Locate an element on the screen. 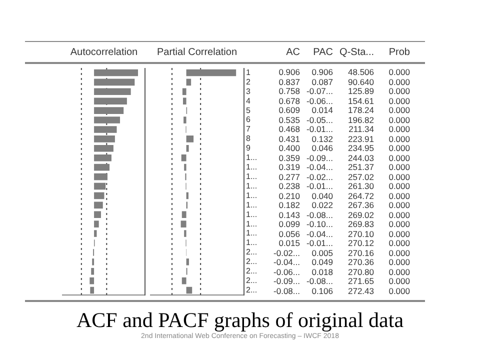  text: PAC is located at coordinates (323, 52).